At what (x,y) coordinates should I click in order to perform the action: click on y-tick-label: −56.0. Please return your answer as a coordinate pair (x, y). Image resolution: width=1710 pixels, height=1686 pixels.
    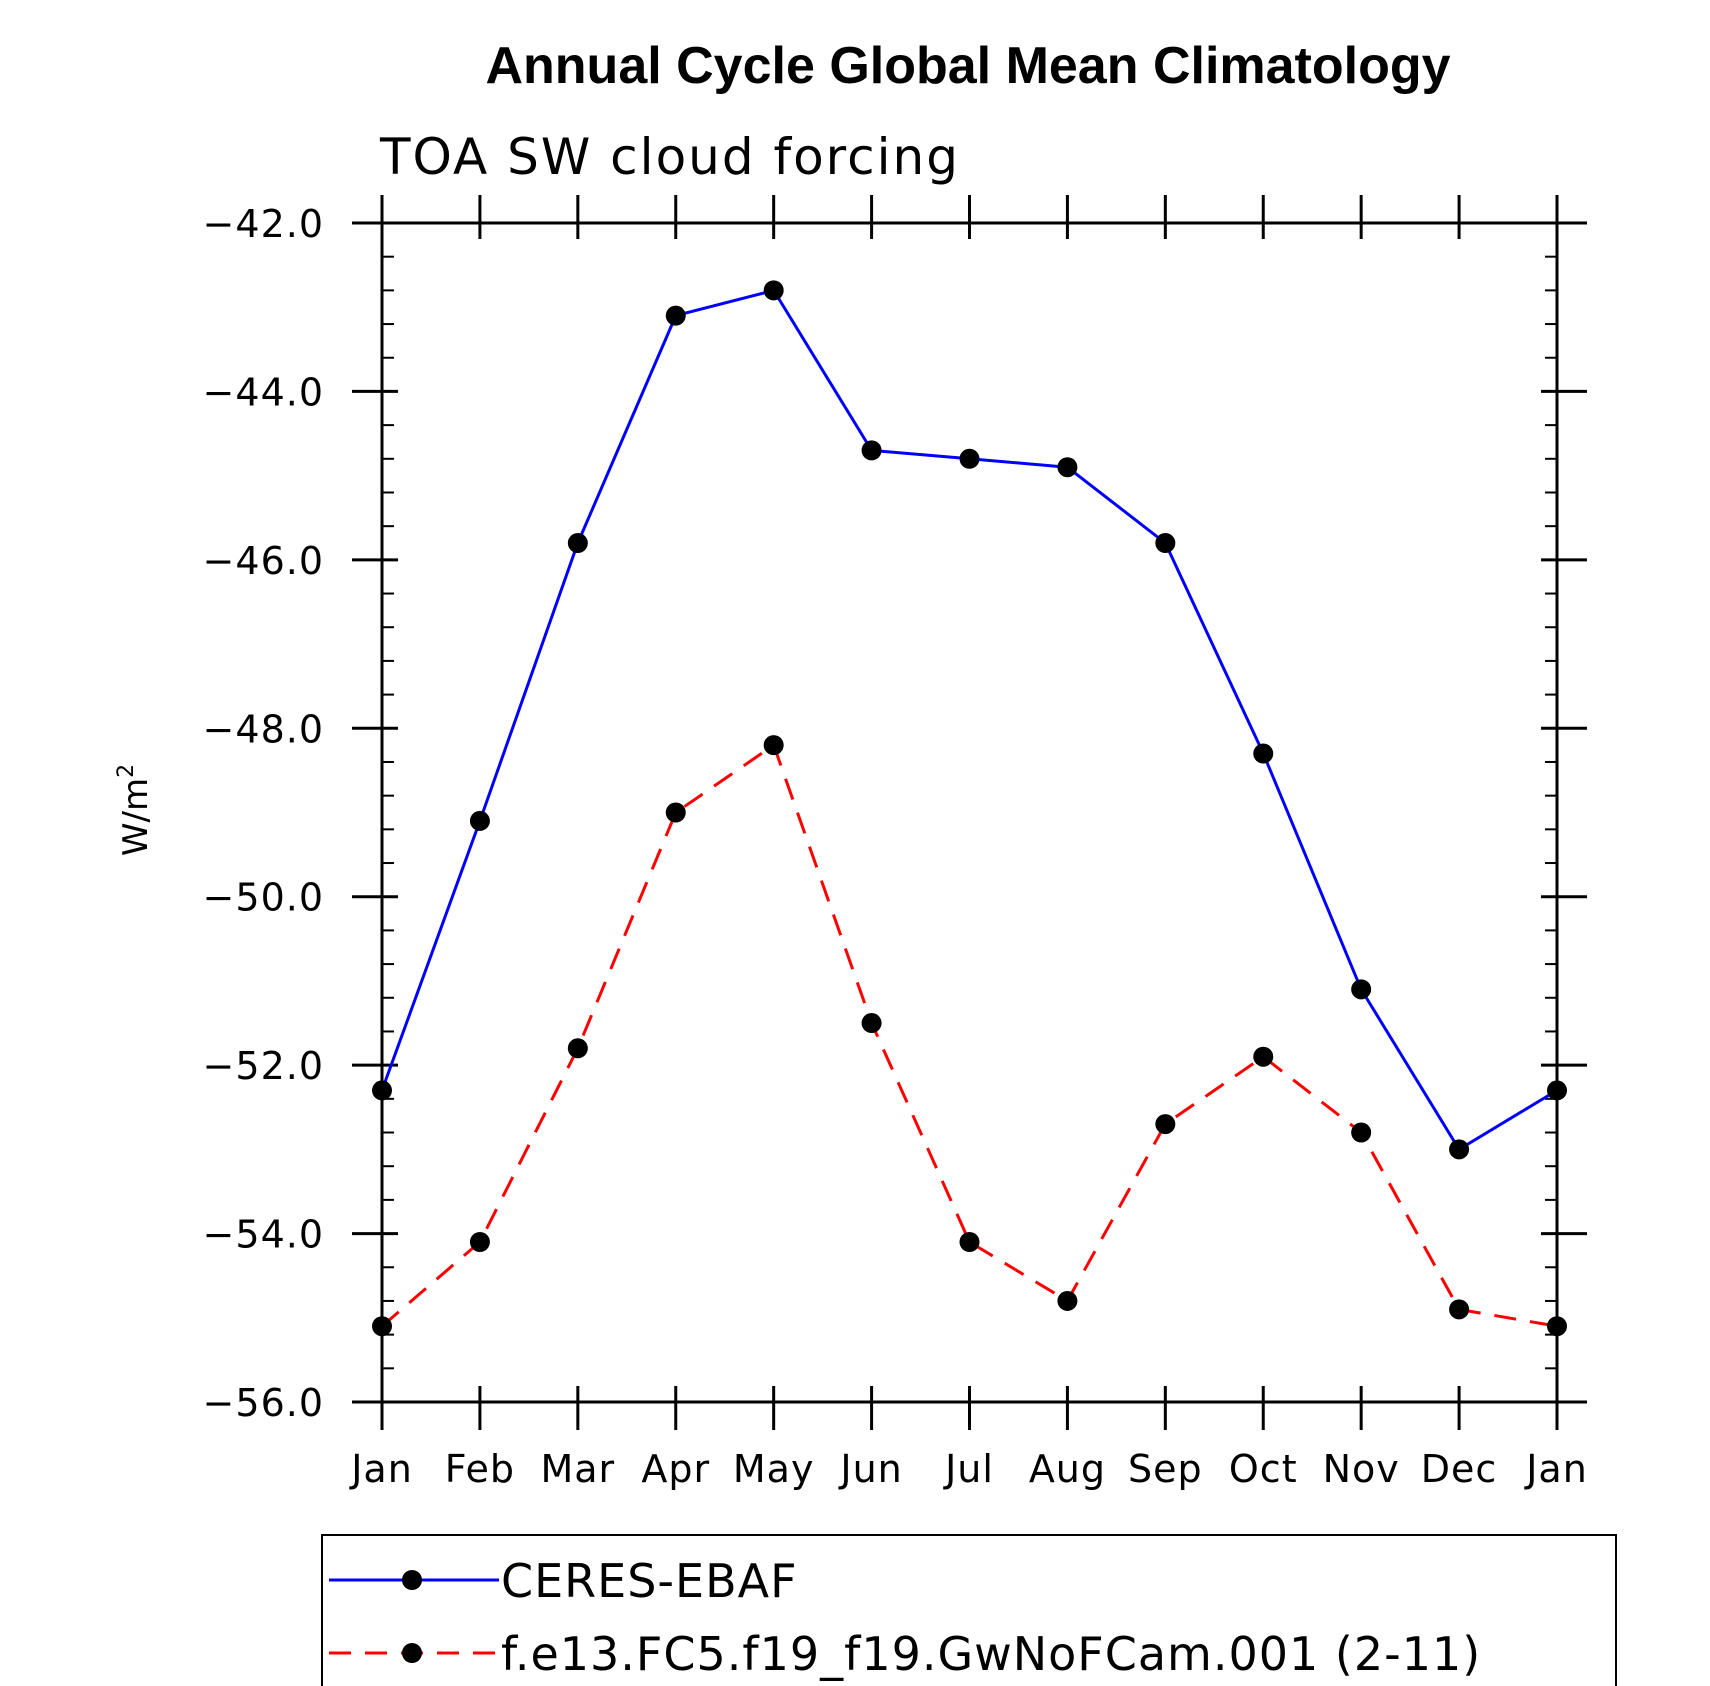
    Looking at the image, I should click on (263, 1403).